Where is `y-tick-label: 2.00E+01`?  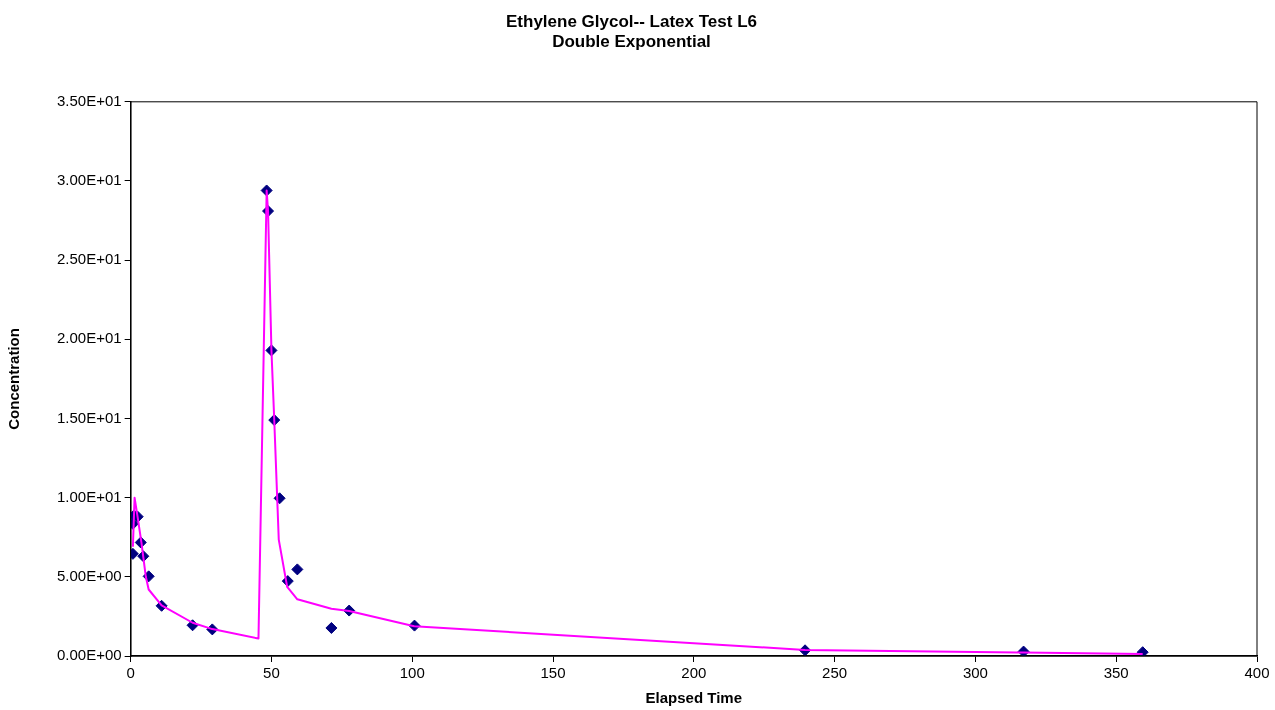
y-tick-label: 2.00E+01 is located at coordinates (89, 338).